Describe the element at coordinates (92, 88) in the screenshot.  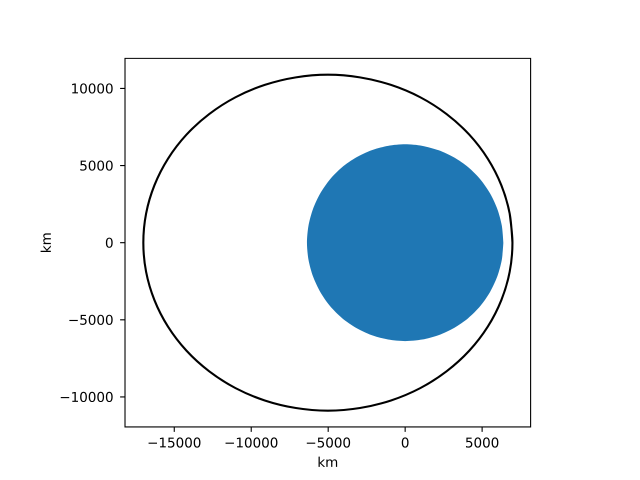
I see `y-tick-label: 10000` at that location.